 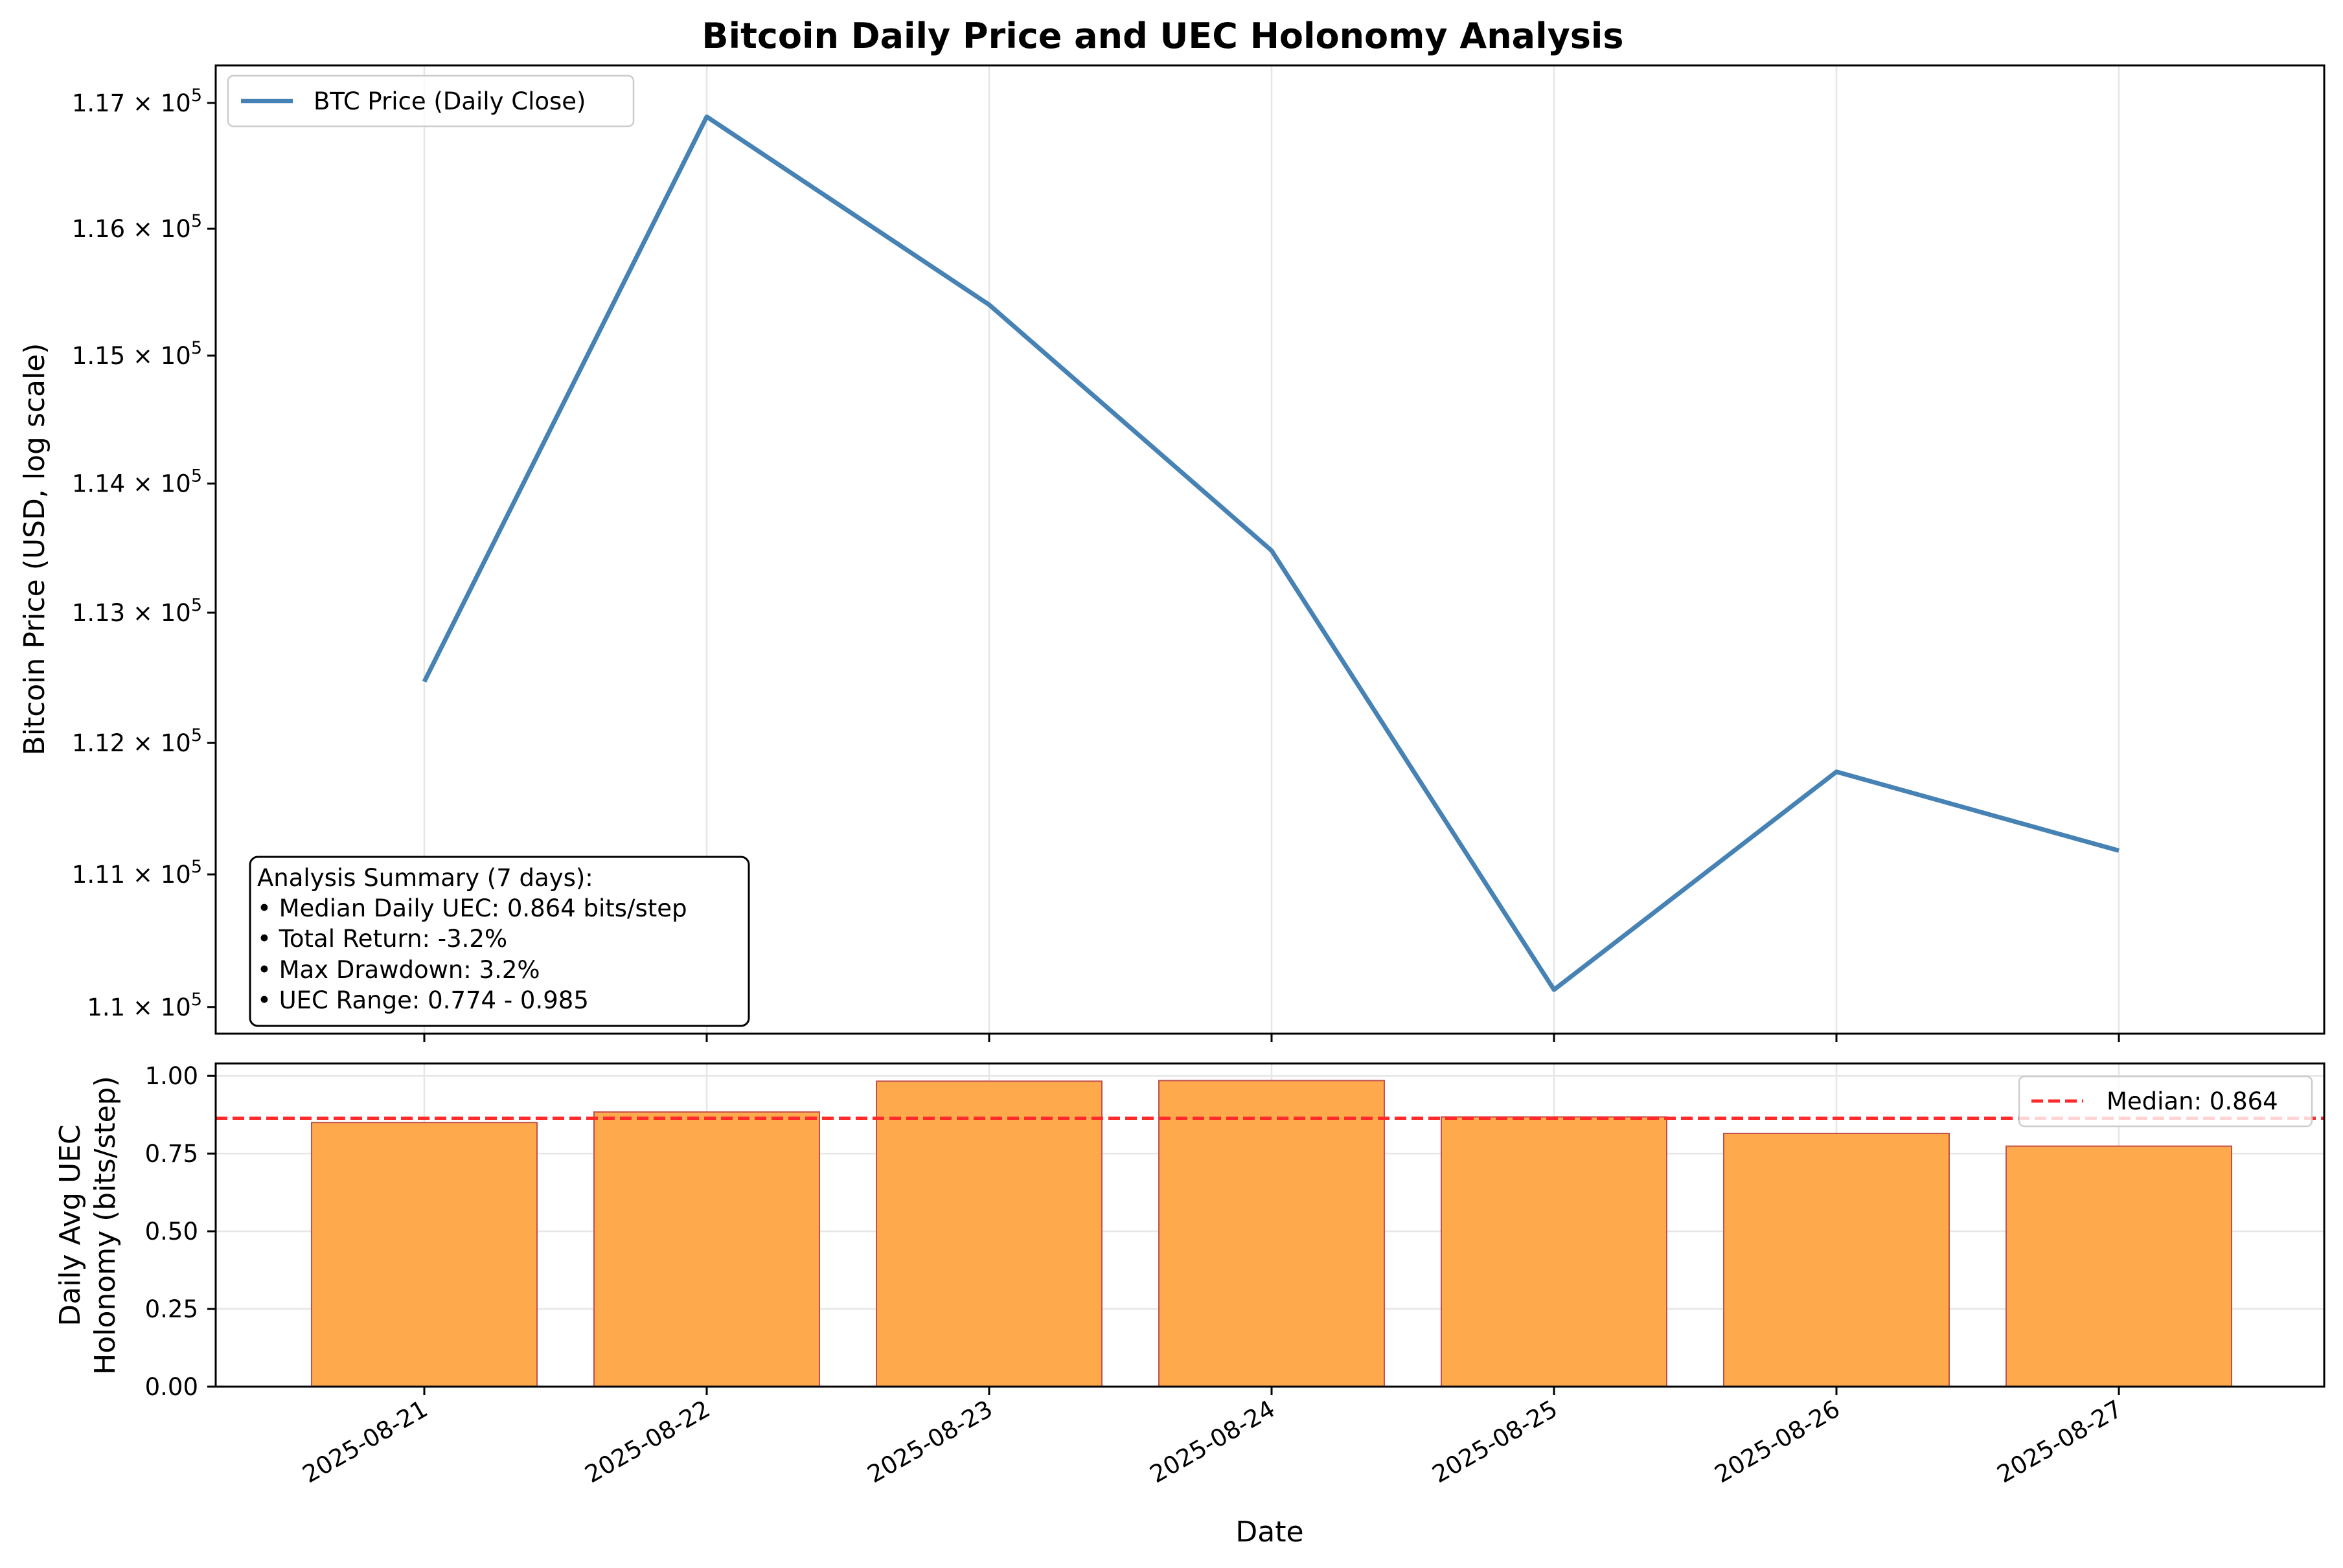 I want to click on uec-legend-box, so click(x=2165, y=1102).